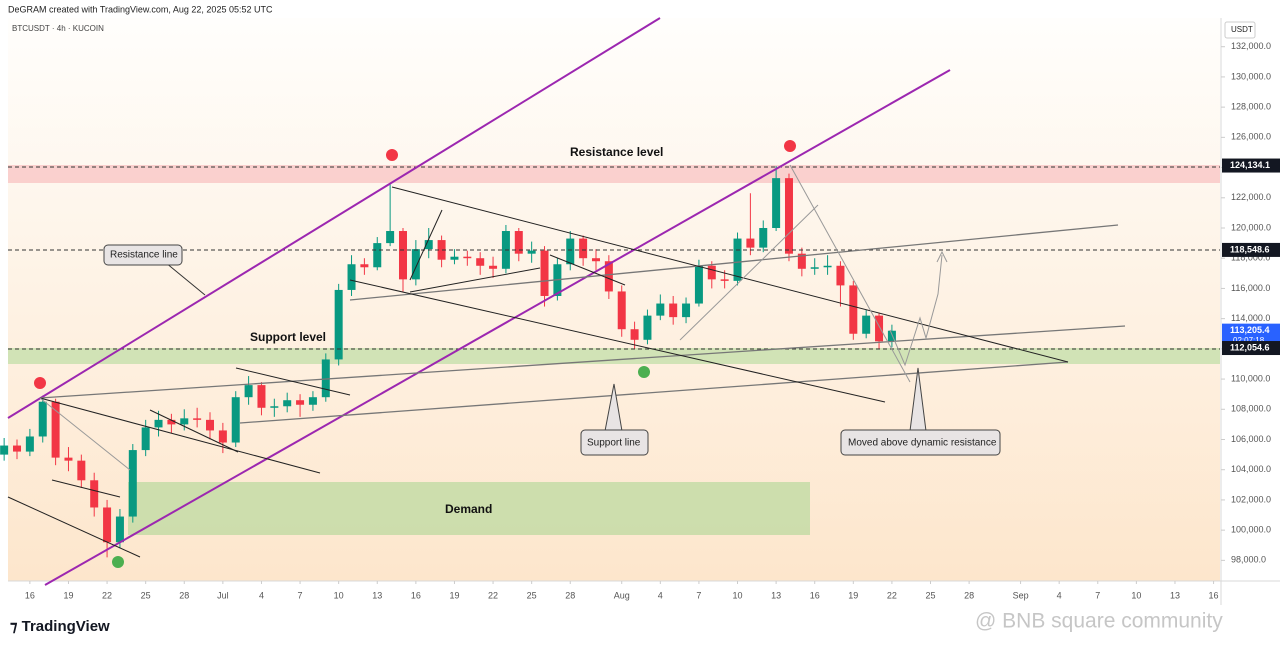 The width and height of the screenshot is (1280, 653). I want to click on x-tick-label: 22, so click(892, 595).